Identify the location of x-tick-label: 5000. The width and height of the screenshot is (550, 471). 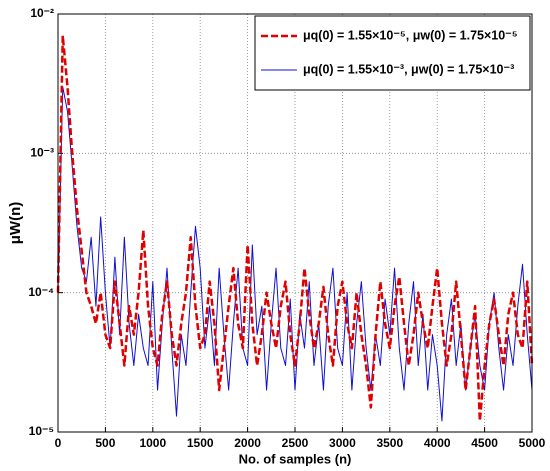
(532, 443).